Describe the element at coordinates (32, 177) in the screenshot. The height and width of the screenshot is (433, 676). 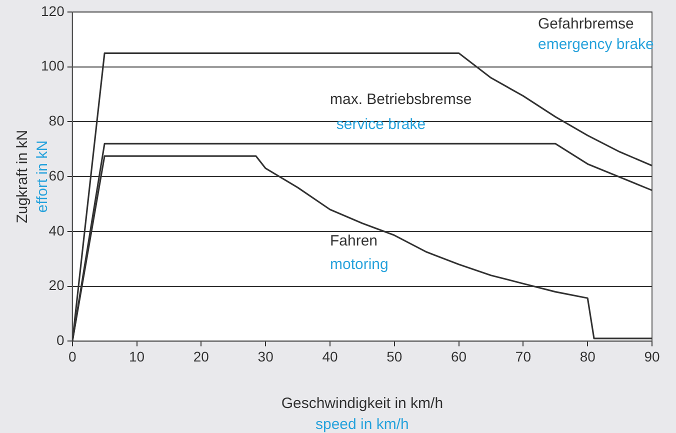
I see `y-axis-title: Zugkraft in kN effort in kN` at that location.